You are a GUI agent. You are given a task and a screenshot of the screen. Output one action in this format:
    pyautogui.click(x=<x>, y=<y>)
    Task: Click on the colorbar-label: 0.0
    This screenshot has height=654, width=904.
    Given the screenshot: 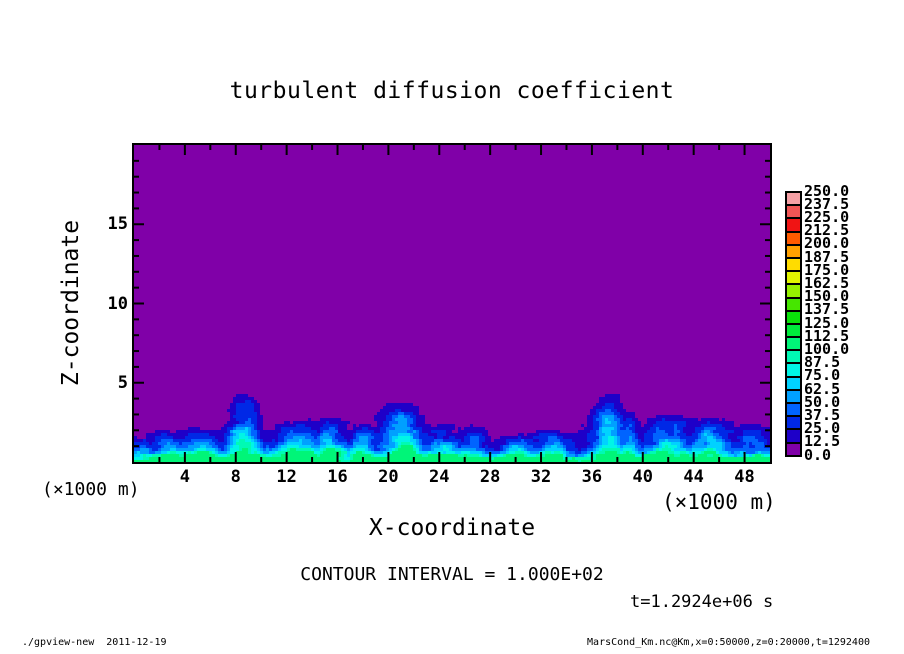 What is the action you would take?
    pyautogui.click(x=818, y=454)
    